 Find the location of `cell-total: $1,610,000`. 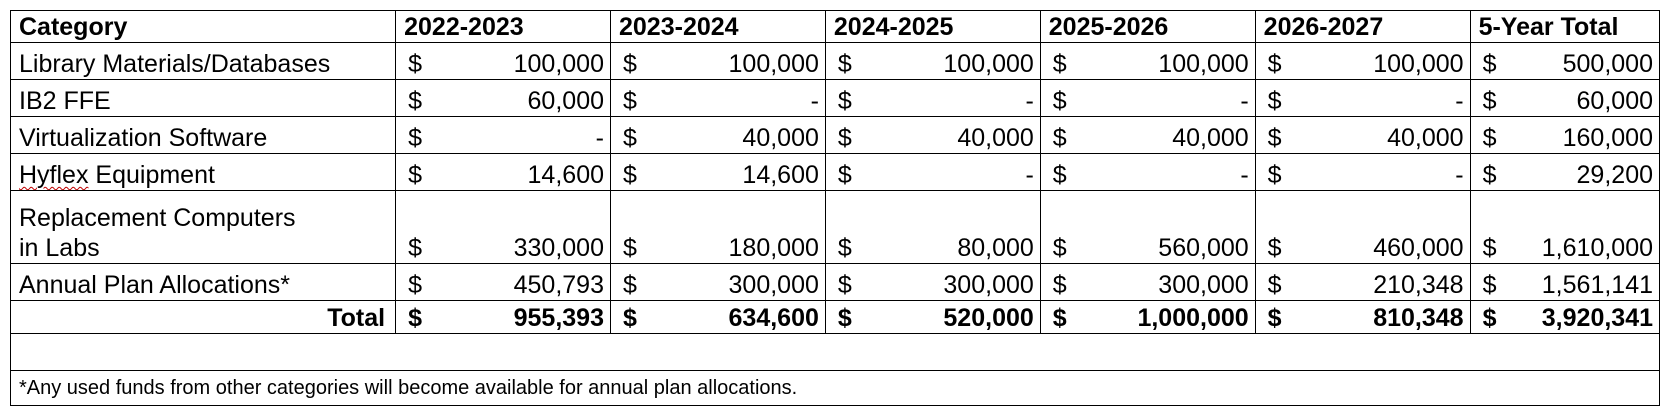

cell-total: $1,610,000 is located at coordinates (1565, 227).